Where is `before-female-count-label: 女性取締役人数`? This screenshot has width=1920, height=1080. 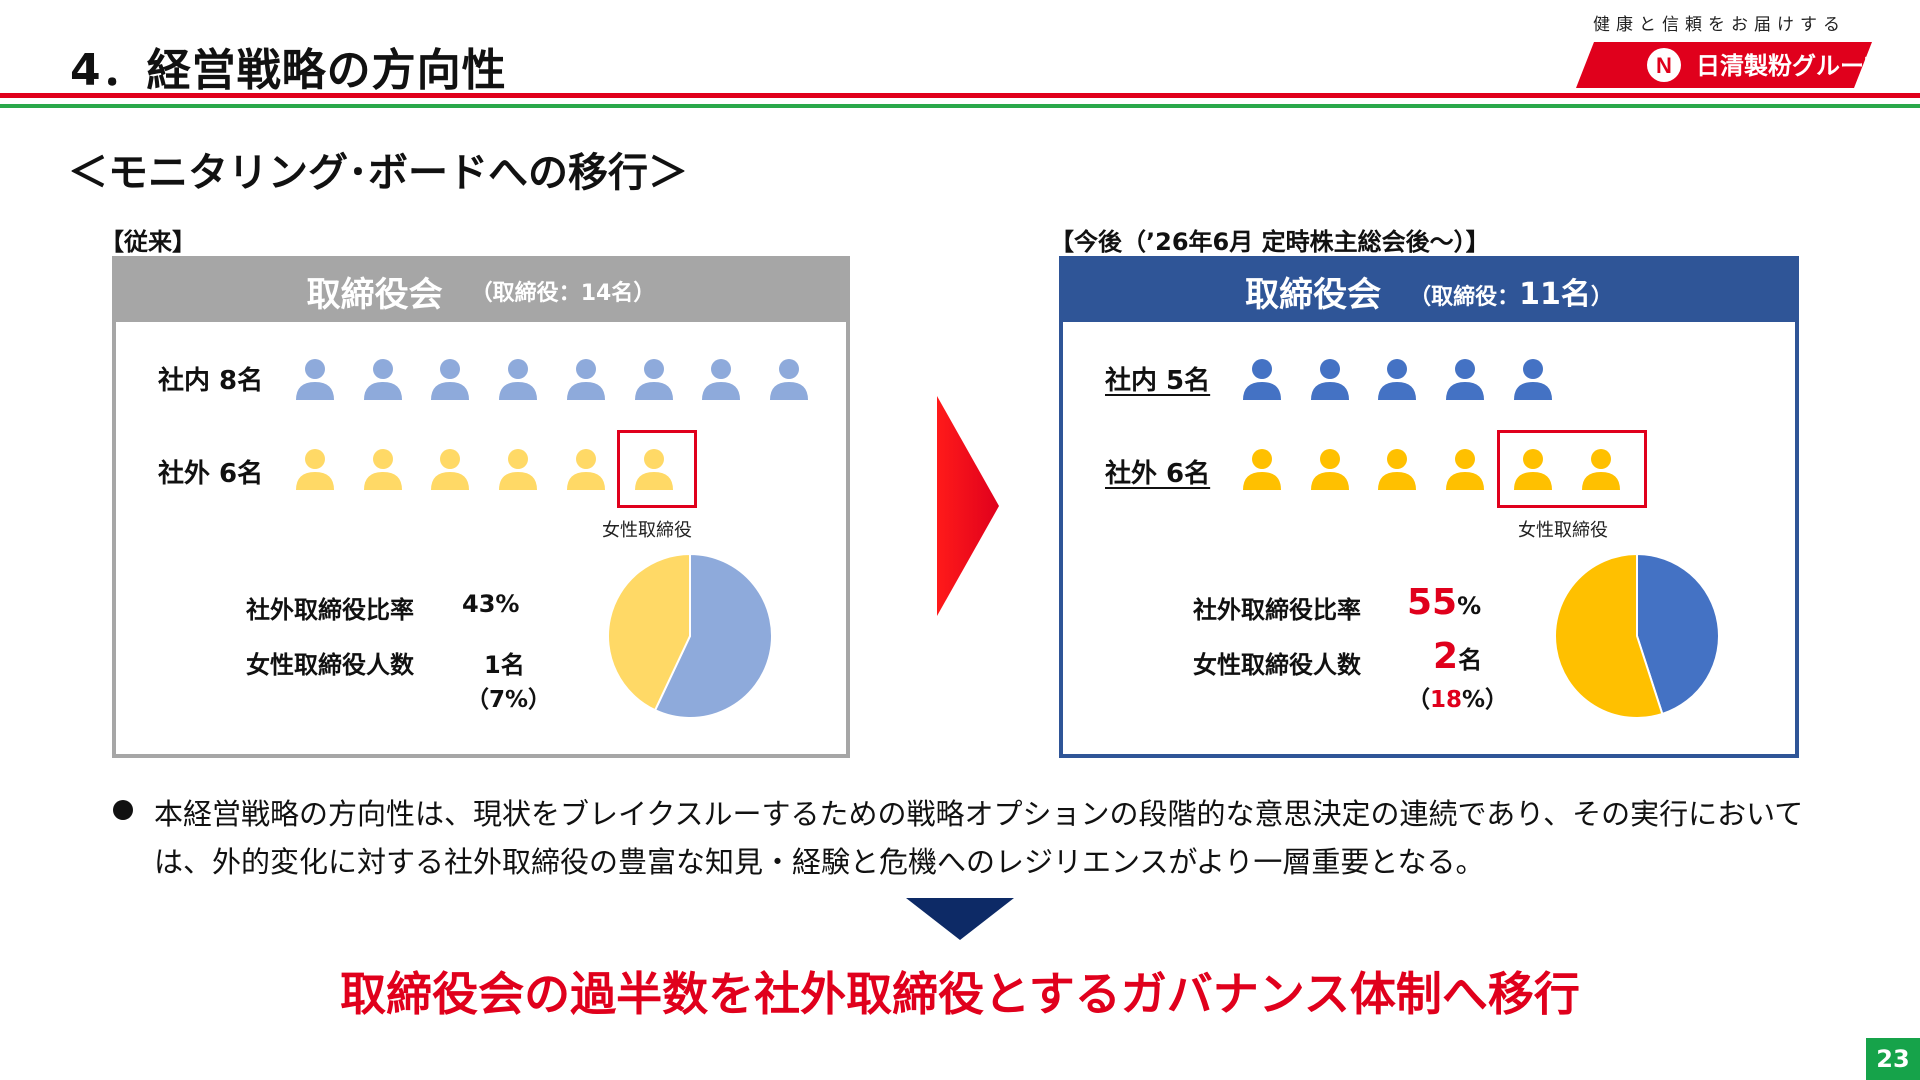 before-female-count-label: 女性取締役人数 is located at coordinates (330, 665).